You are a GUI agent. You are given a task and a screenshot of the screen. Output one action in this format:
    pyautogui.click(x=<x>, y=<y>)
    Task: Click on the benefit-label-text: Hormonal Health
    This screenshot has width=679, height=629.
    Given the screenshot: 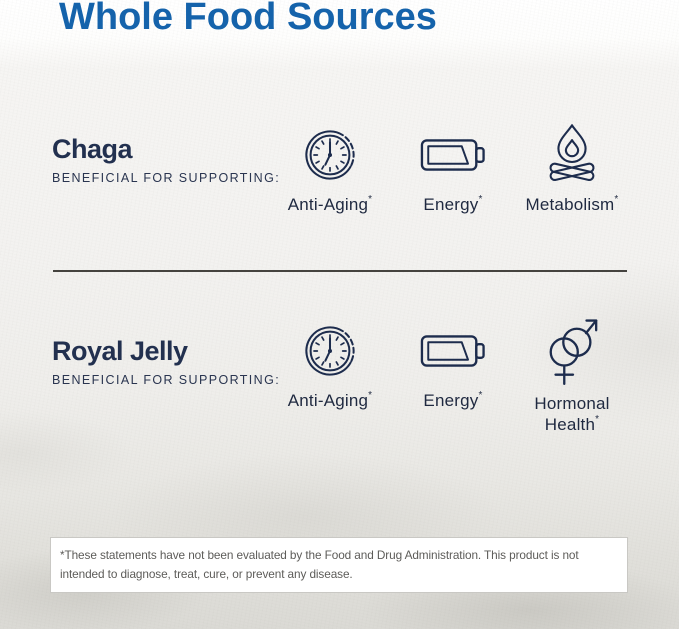 What is the action you would take?
    pyautogui.click(x=572, y=414)
    